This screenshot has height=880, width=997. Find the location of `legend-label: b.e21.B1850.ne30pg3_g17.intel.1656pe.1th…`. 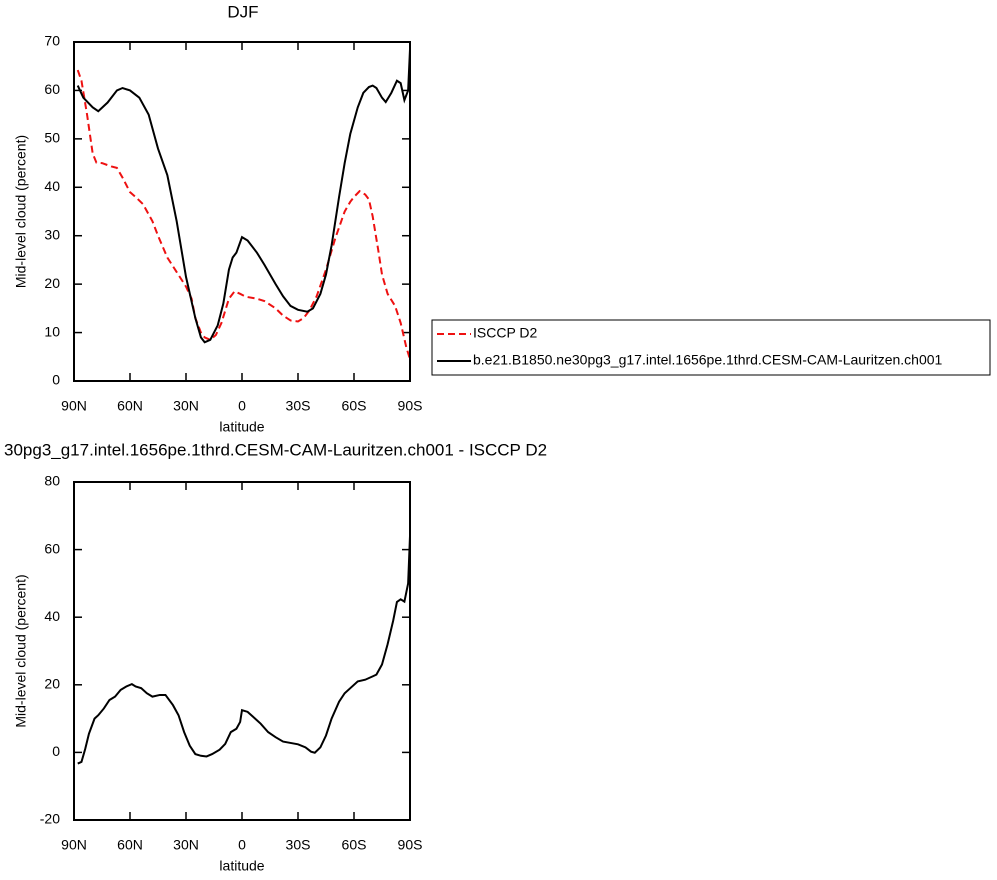

legend-label: b.e21.B1850.ne30pg3_g17.intel.1656pe.1th… is located at coordinates (708, 360).